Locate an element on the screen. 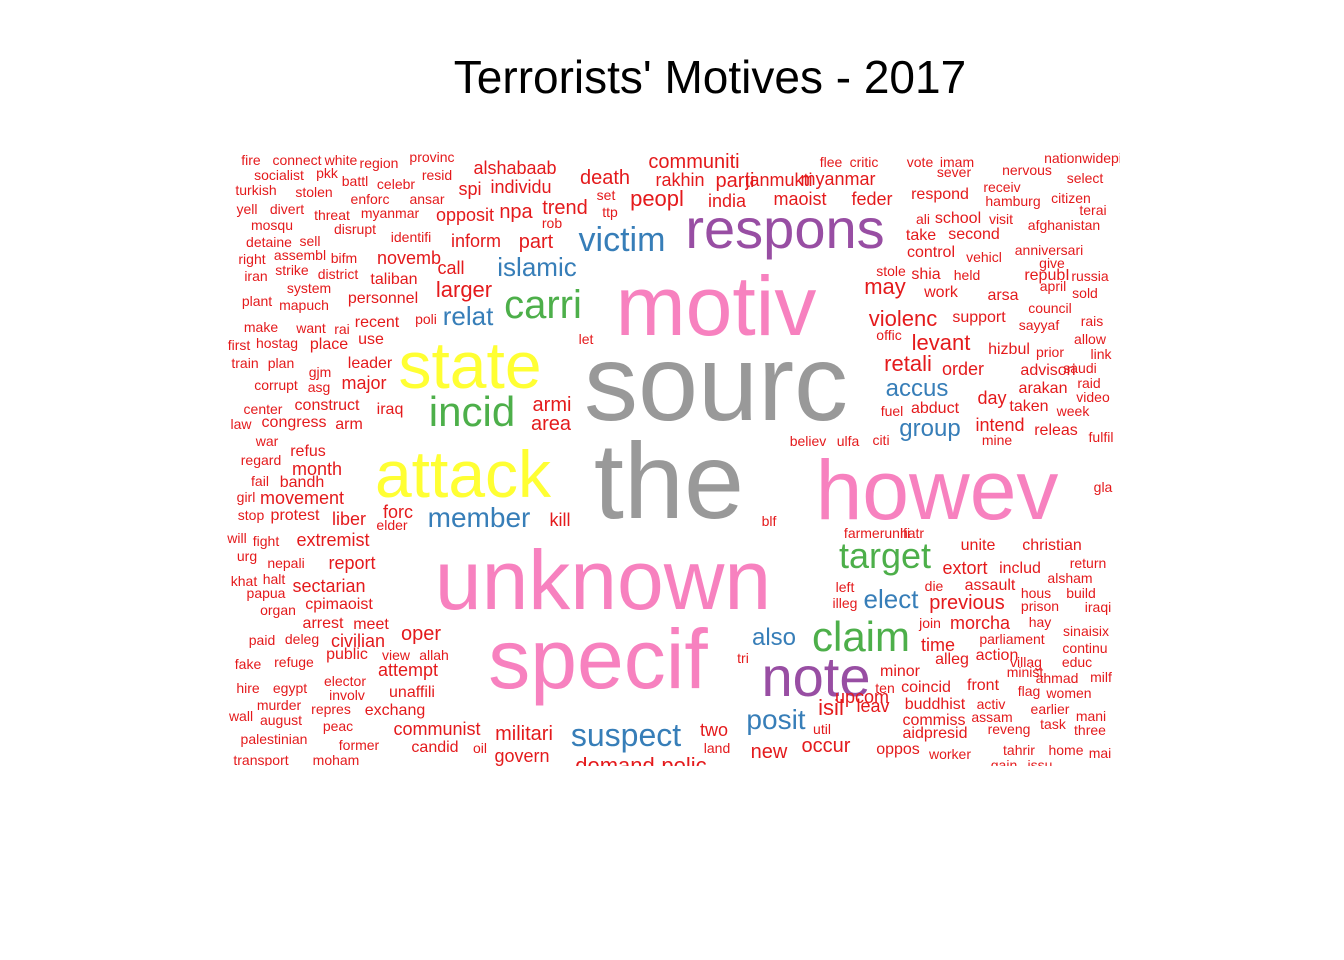 This screenshot has width=1344, height=960. word-poli: poli is located at coordinates (426, 319).